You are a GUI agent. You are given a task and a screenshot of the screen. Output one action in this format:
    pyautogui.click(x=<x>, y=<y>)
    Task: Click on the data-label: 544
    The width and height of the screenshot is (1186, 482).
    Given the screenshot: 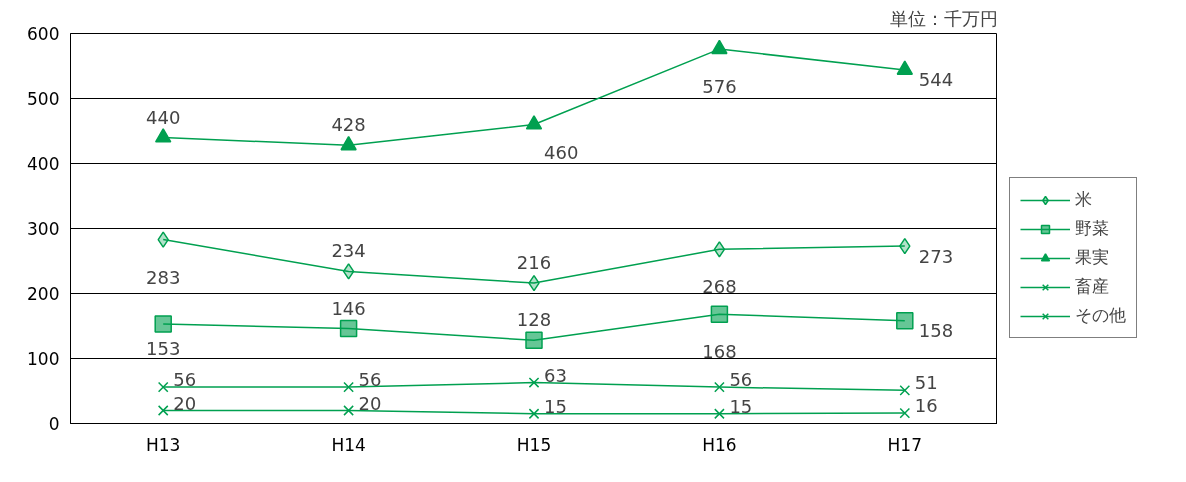 What is the action you would take?
    pyautogui.click(x=936, y=80)
    